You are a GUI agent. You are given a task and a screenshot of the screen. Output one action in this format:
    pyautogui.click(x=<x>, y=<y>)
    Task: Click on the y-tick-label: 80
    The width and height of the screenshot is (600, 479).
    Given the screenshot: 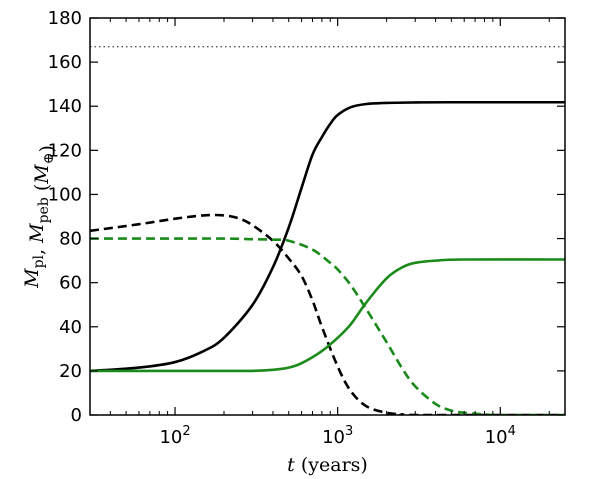 What is the action you would take?
    pyautogui.click(x=70, y=239)
    